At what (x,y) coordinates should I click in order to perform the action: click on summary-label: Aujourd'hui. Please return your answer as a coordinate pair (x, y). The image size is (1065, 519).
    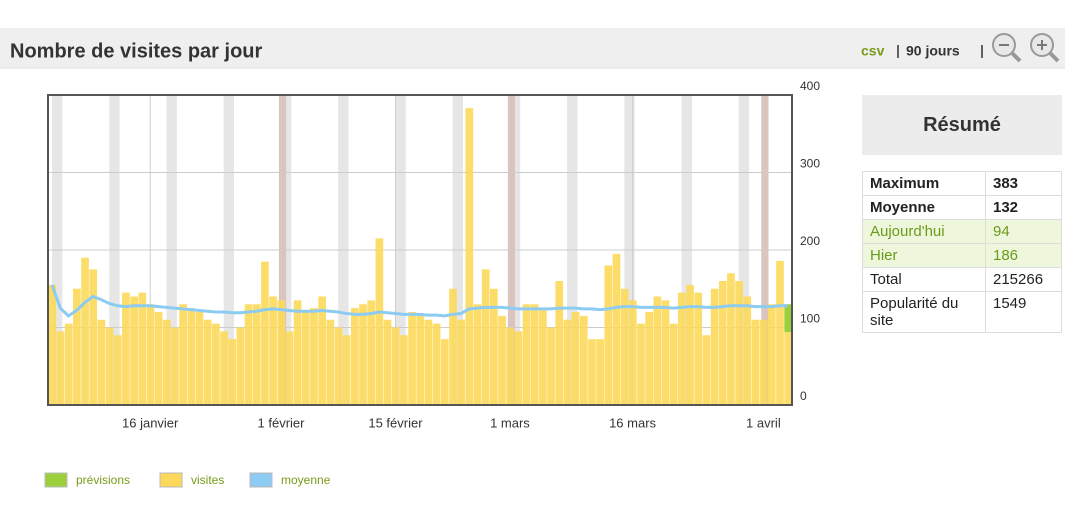
    Looking at the image, I should click on (924, 231).